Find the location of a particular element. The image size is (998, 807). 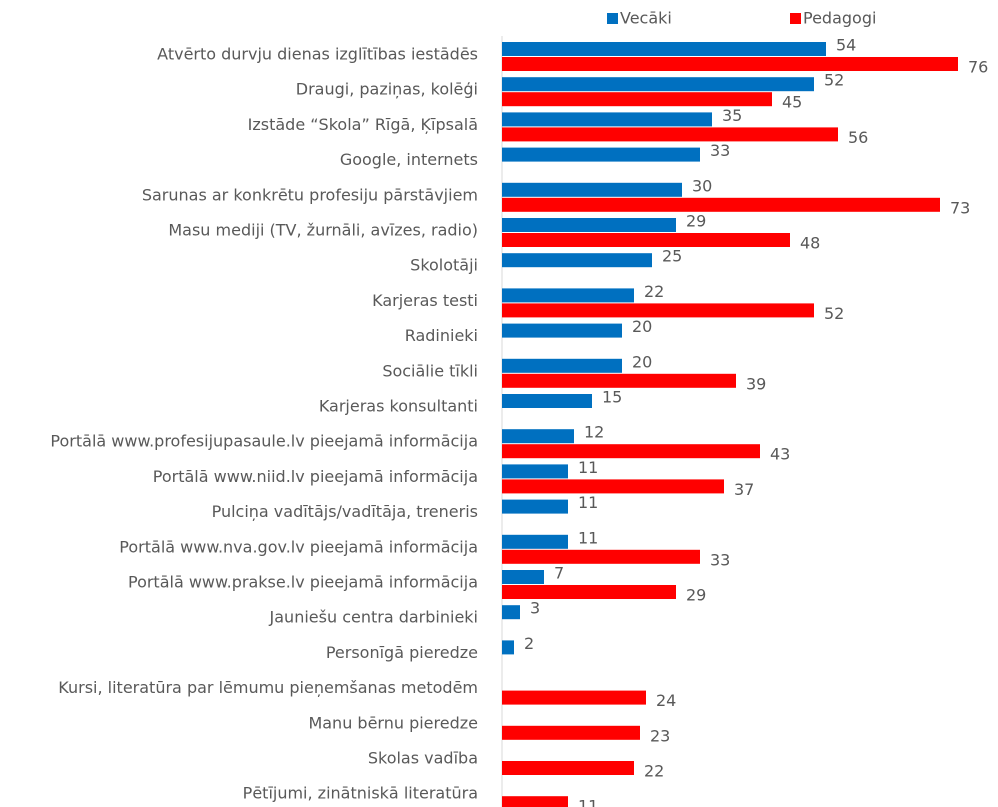

category-label: Manu bērnu pieredze is located at coordinates (393, 722).